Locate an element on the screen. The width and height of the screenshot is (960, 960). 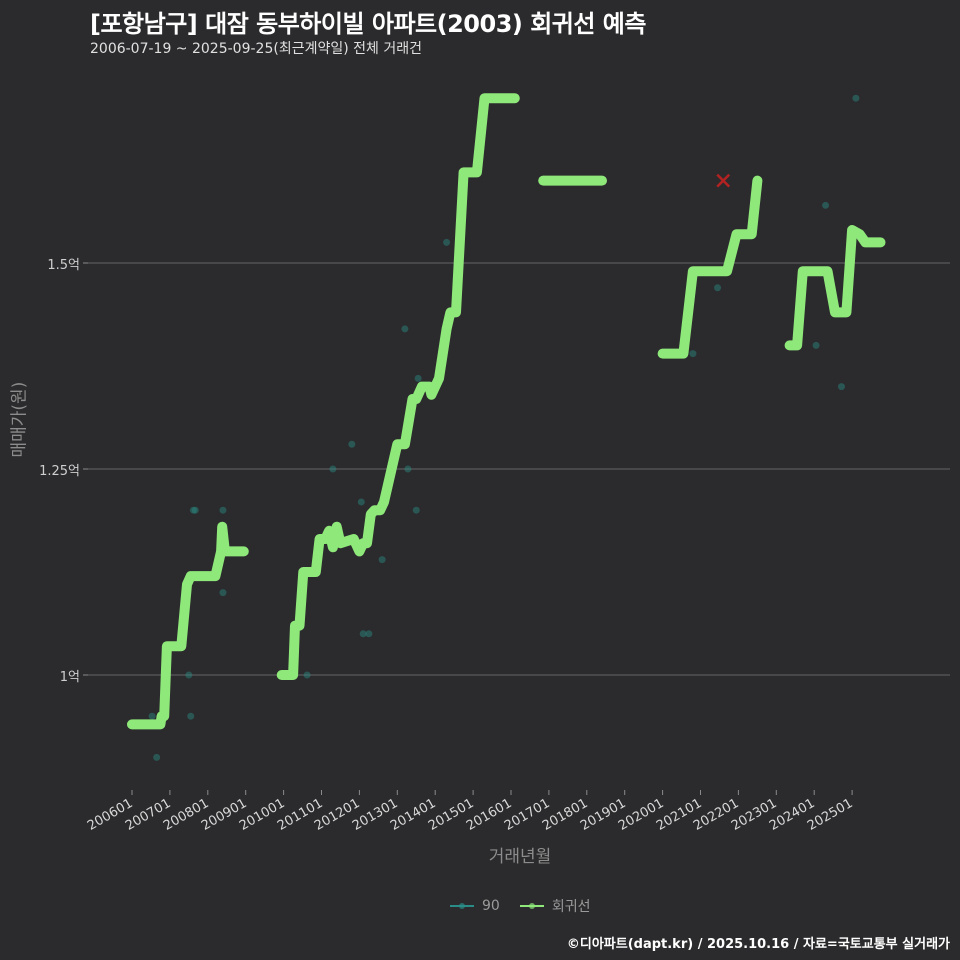
y-tick-label: 1.25억 is located at coordinates (59, 471).